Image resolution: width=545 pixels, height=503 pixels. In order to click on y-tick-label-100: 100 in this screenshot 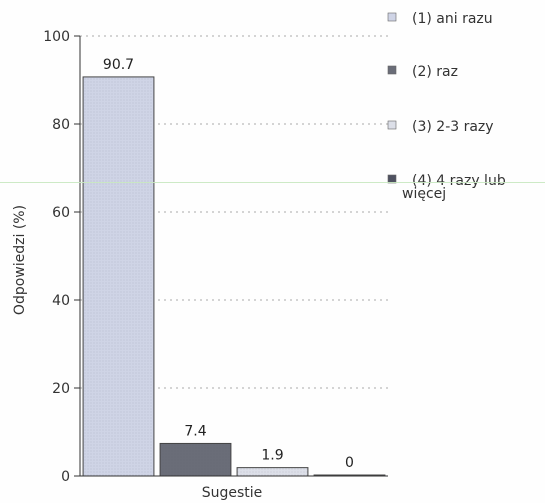, I will do `click(56, 37)`.